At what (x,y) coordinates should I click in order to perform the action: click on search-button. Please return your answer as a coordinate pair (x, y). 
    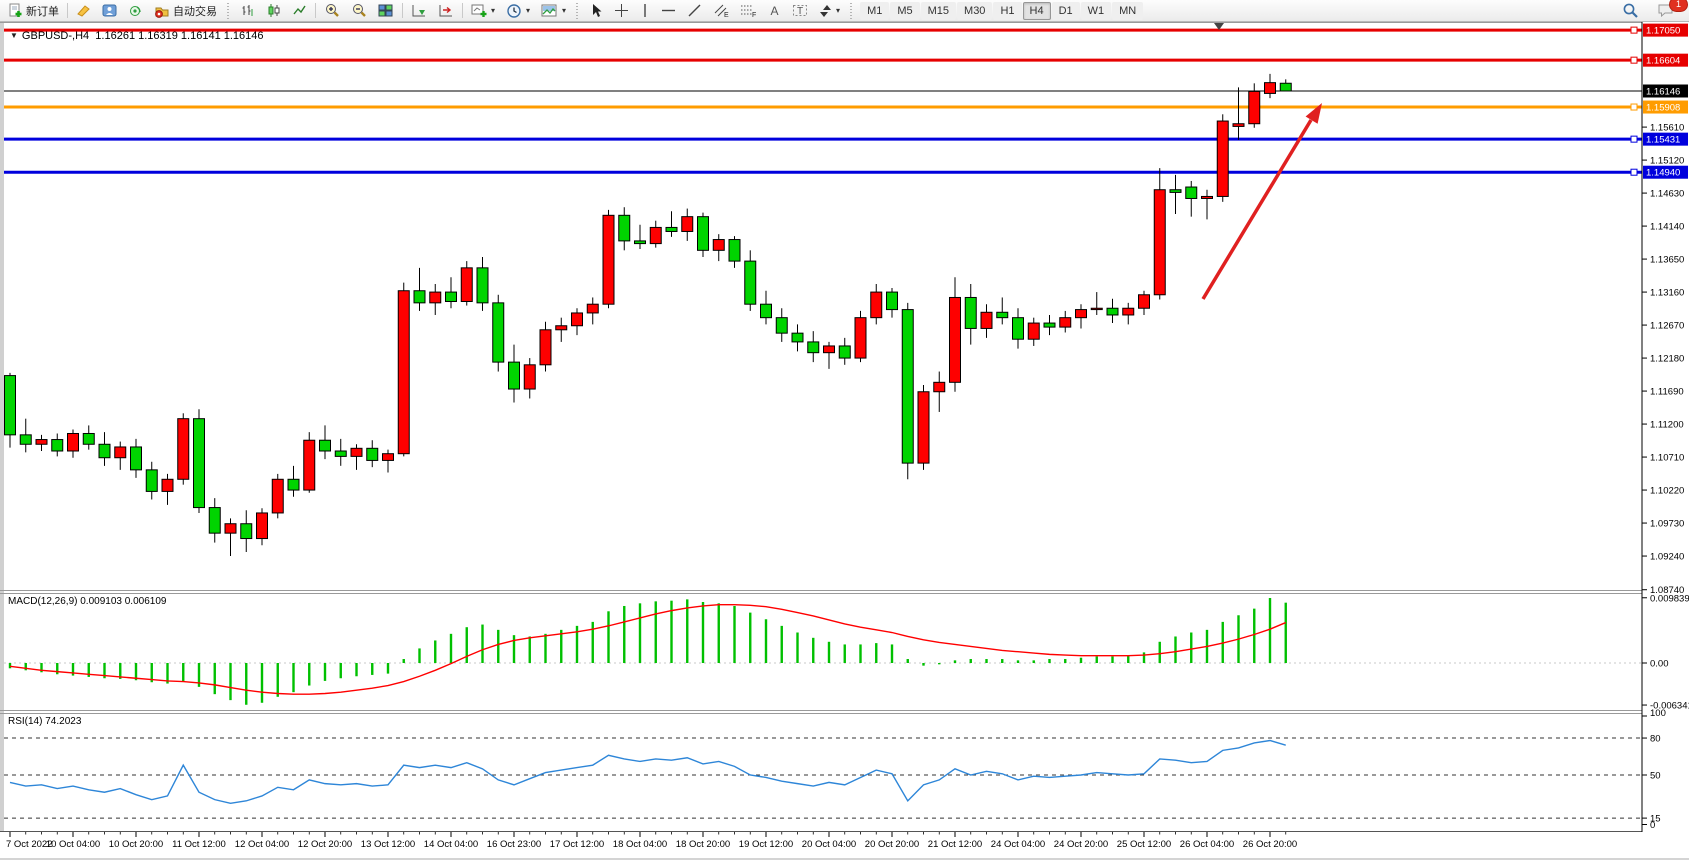
    Looking at the image, I should click on (1630, 11).